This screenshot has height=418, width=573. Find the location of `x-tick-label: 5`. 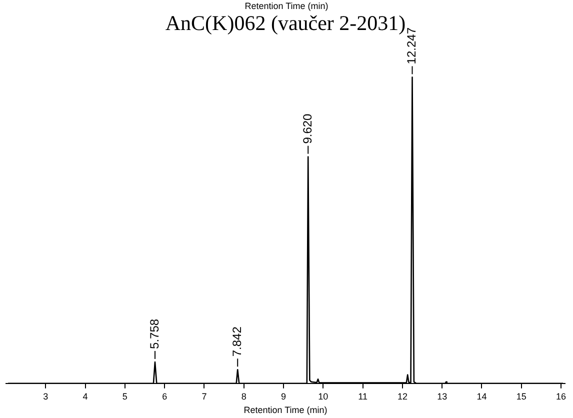

x-tick-label: 5 is located at coordinates (125, 396).